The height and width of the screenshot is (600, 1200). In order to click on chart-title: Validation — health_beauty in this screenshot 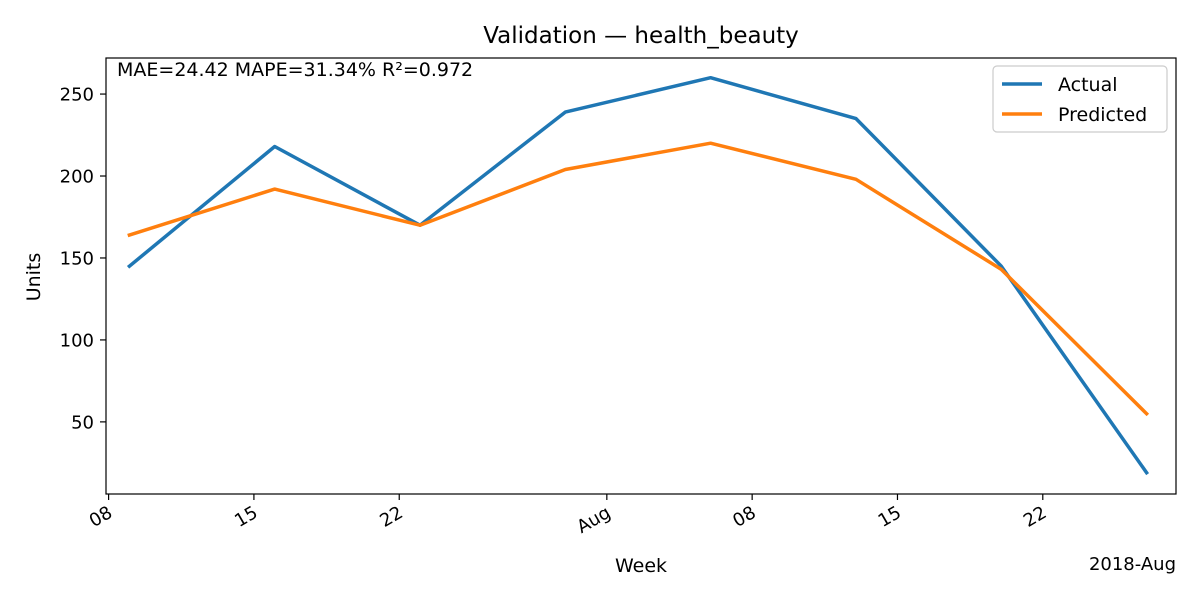, I will do `click(641, 36)`.